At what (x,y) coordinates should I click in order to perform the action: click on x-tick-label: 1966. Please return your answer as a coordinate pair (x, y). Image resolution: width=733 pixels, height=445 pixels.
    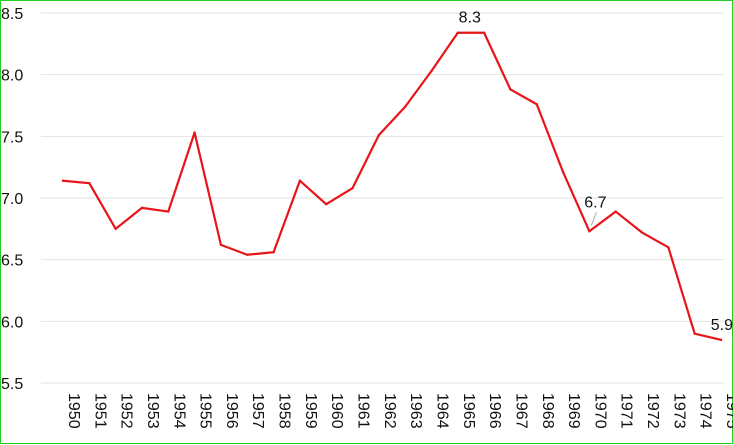
    Looking at the image, I should click on (494, 411).